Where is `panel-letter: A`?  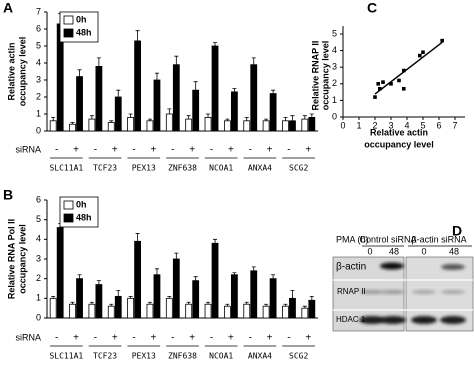
panel-letter: A is located at coordinates (8, 8).